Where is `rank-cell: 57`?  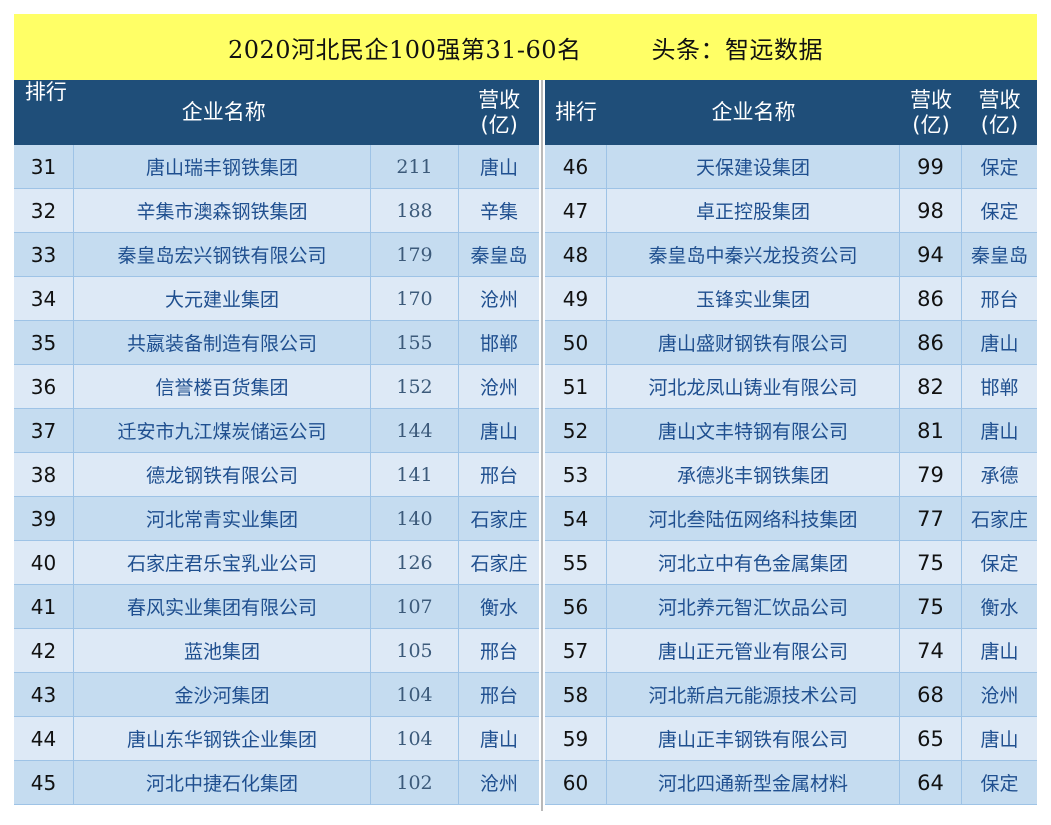
rank-cell: 57 is located at coordinates (576, 650).